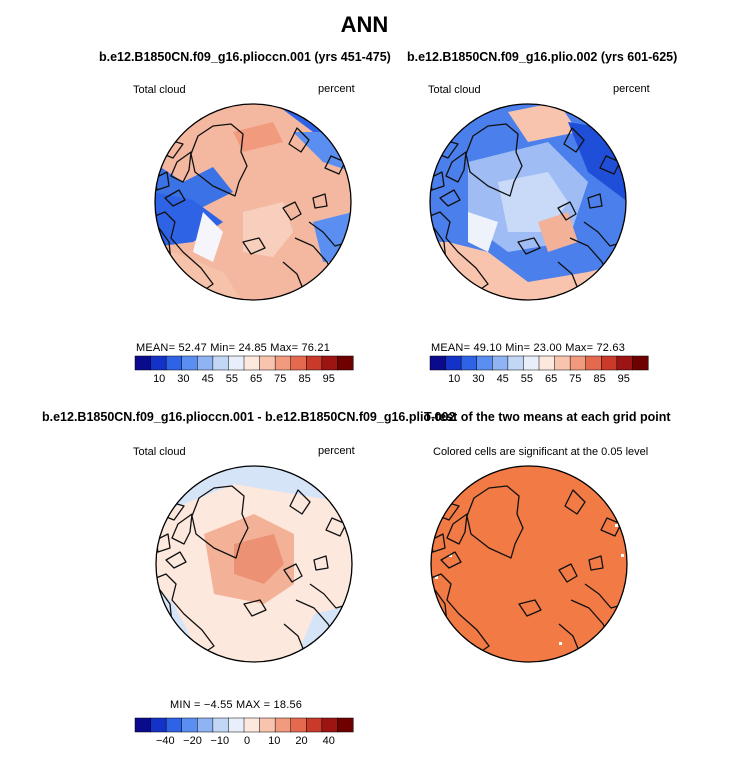 This screenshot has width=729, height=782. I want to click on colorbar-tick-label: 40, so click(329, 741).